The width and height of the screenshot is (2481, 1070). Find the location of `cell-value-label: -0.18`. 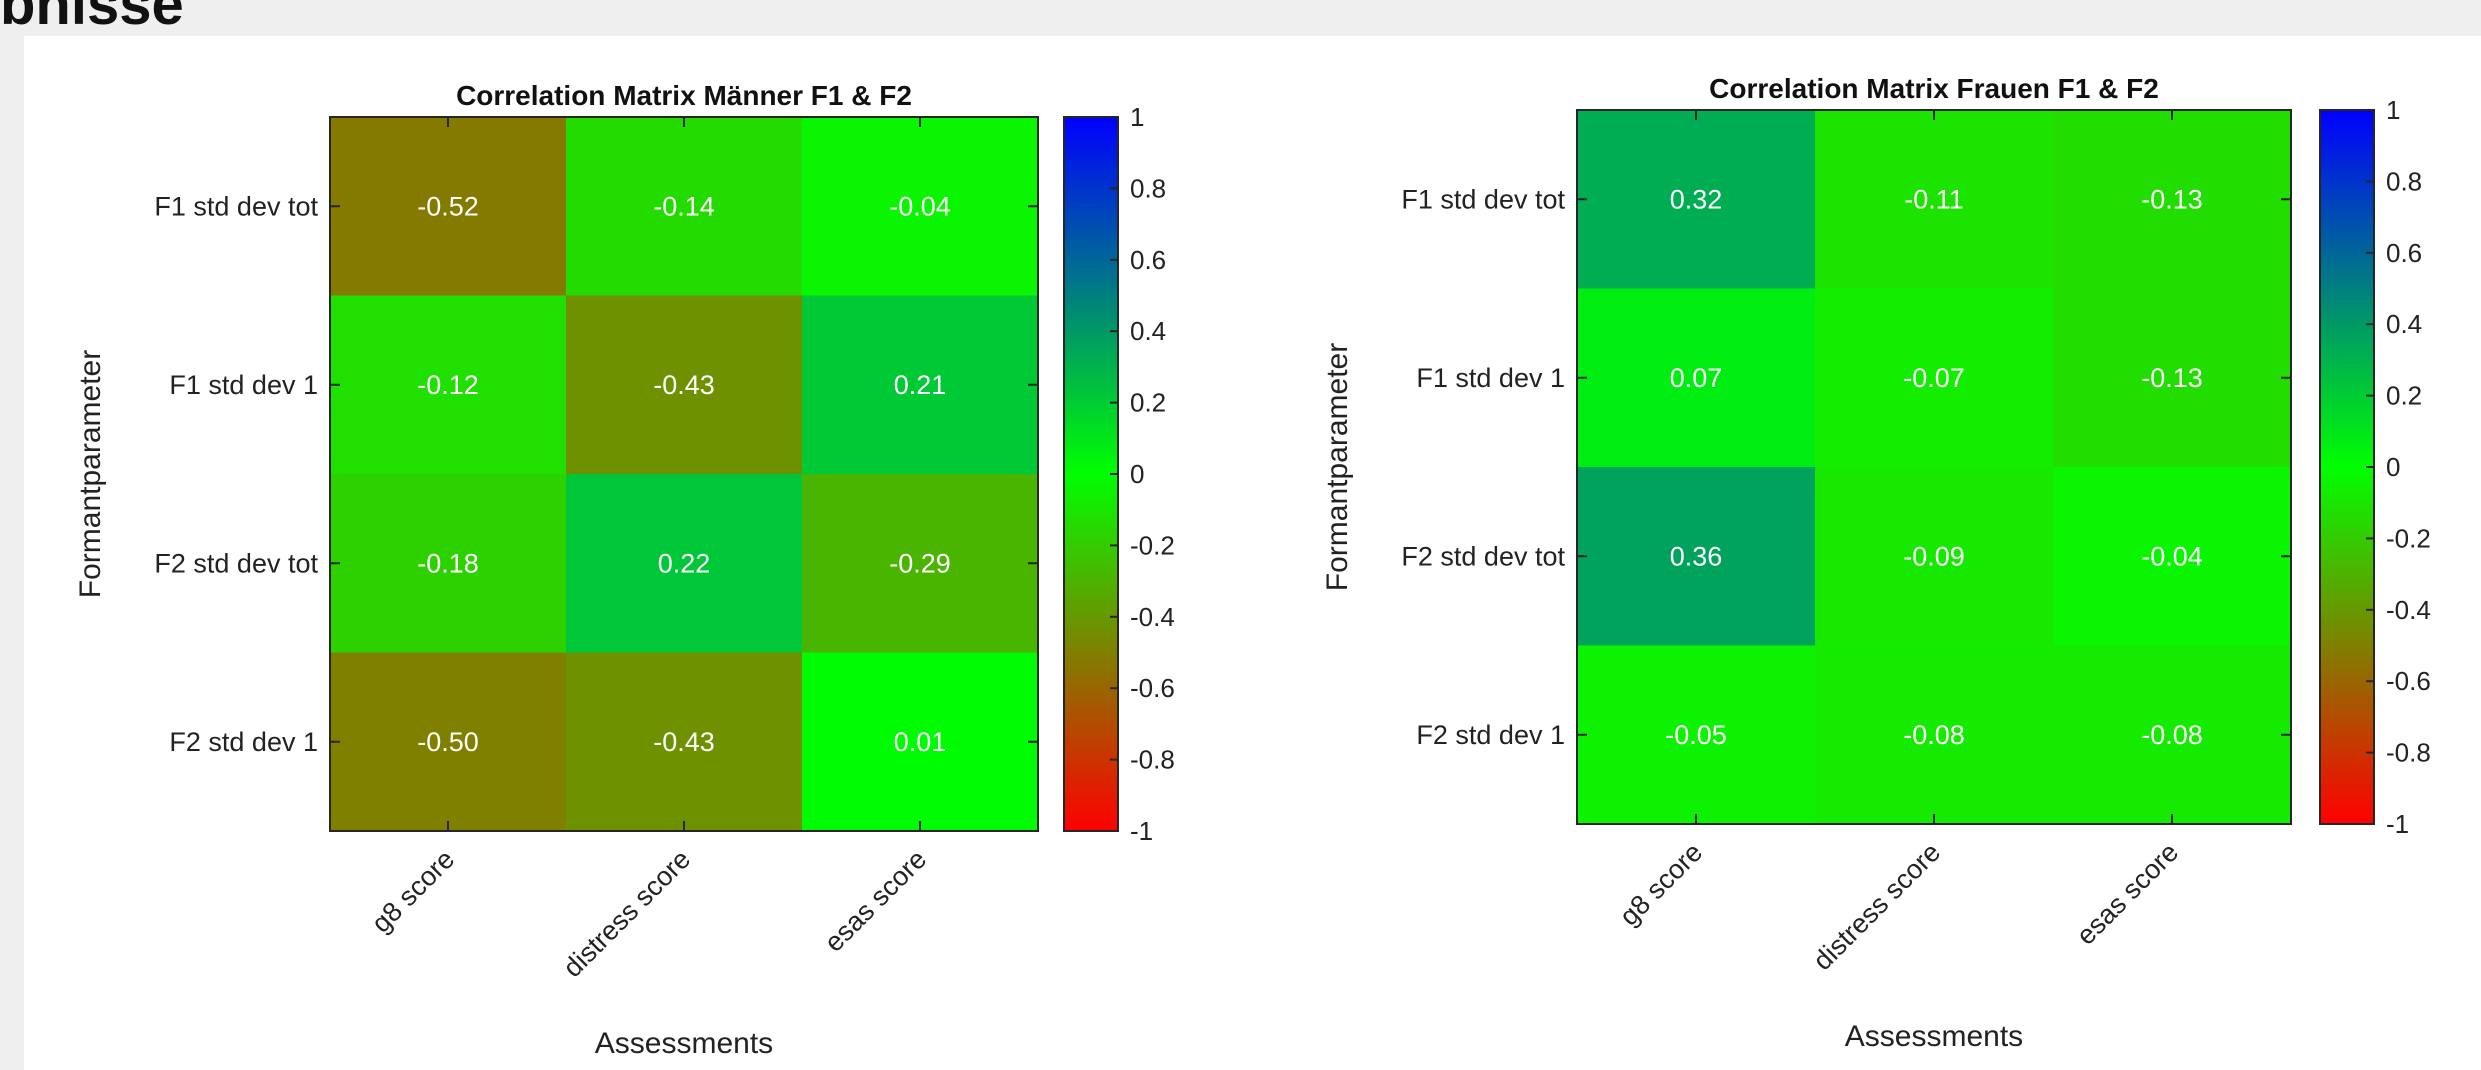

cell-value-label: -0.18 is located at coordinates (448, 563).